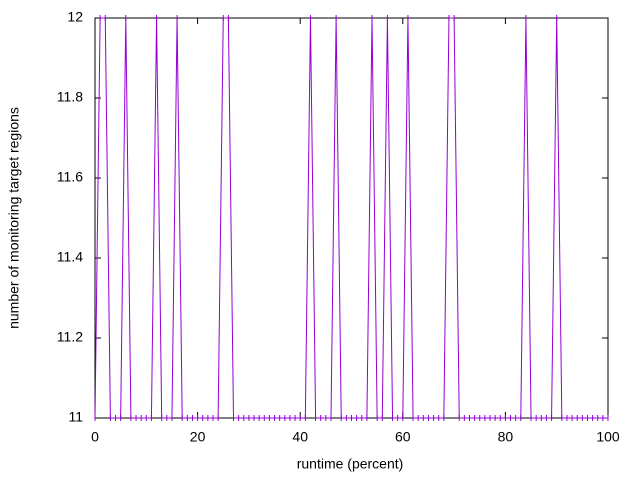  What do you see at coordinates (198, 437) in the screenshot?
I see `x-tick-label: 20` at bounding box center [198, 437].